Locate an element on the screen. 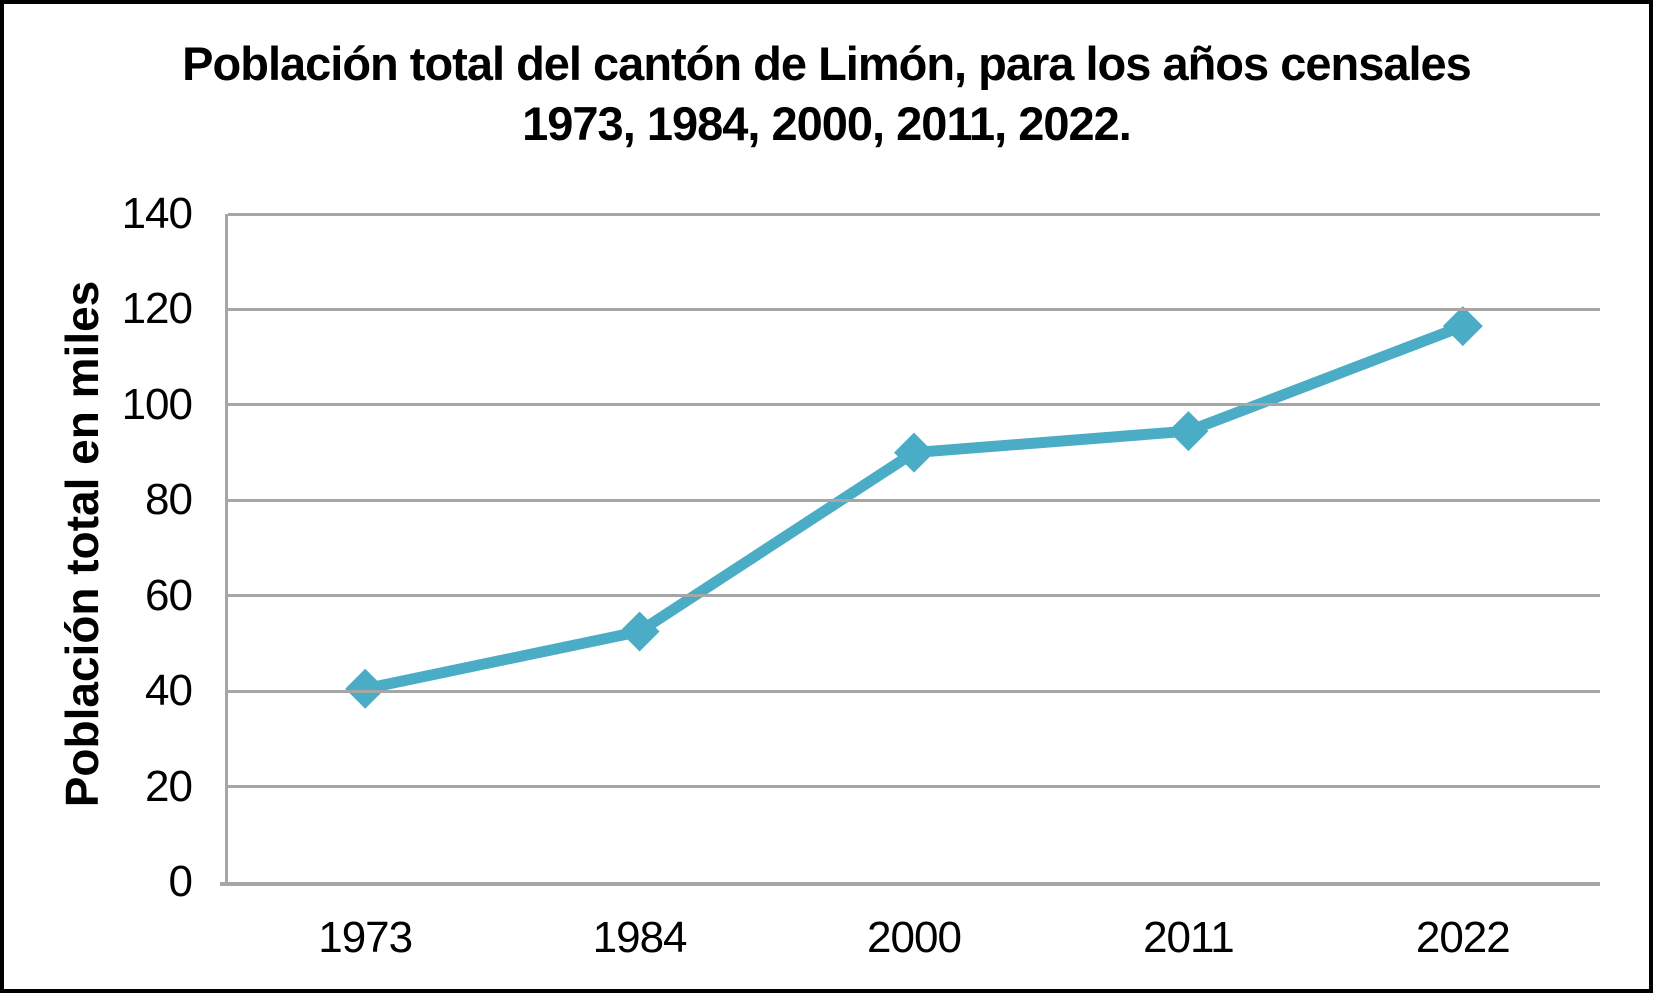 This screenshot has width=1653, height=993. chart-title-line-2: 1973, 1984, 2000, 2011, 2022. is located at coordinates (827, 123).